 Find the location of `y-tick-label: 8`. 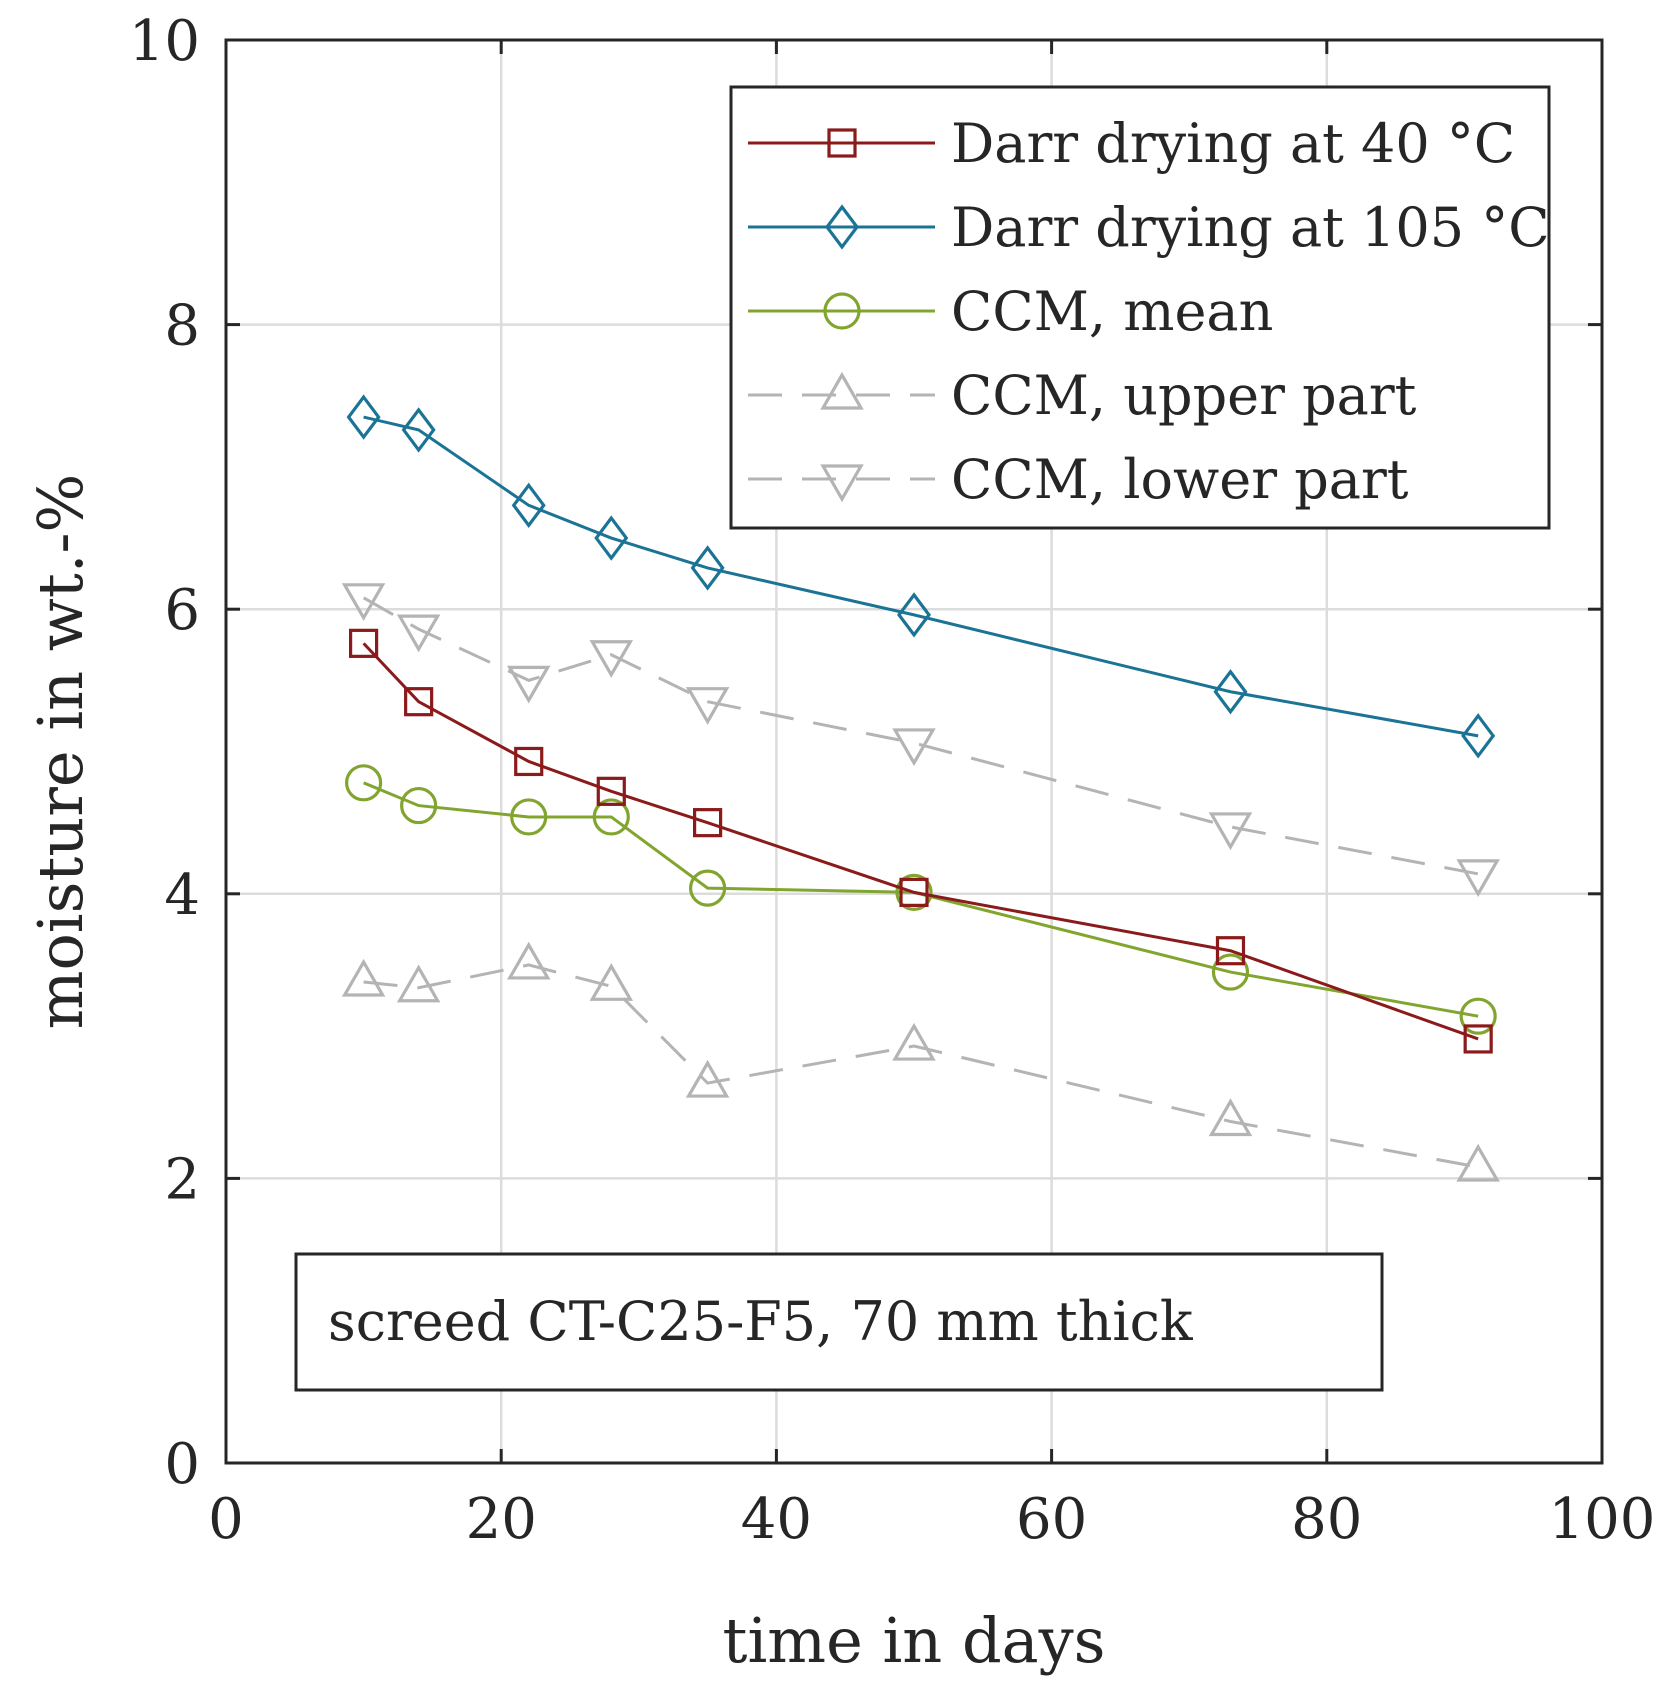

y-tick-label: 8 is located at coordinates (182, 326).